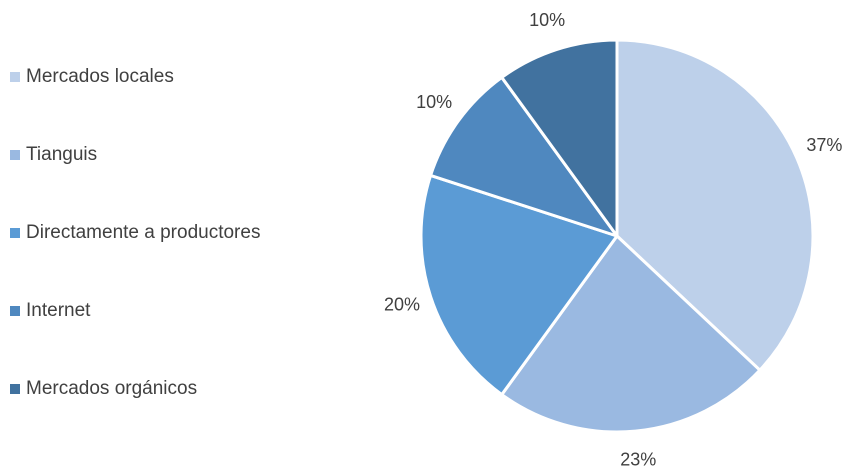 Image resolution: width=860 pixels, height=472 pixels. Describe the element at coordinates (15, 311) in the screenshot. I see `legend-swatch-internet` at that location.